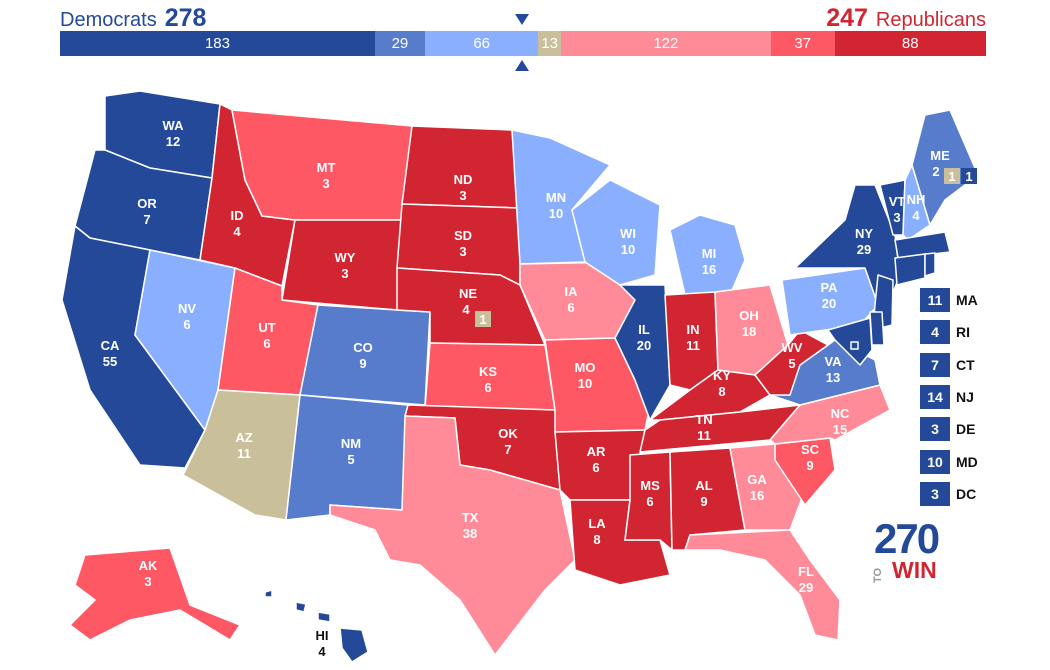 This screenshot has width=1050, height=670. What do you see at coordinates (897, 201) in the screenshot?
I see `state-label-VT: VT` at bounding box center [897, 201].